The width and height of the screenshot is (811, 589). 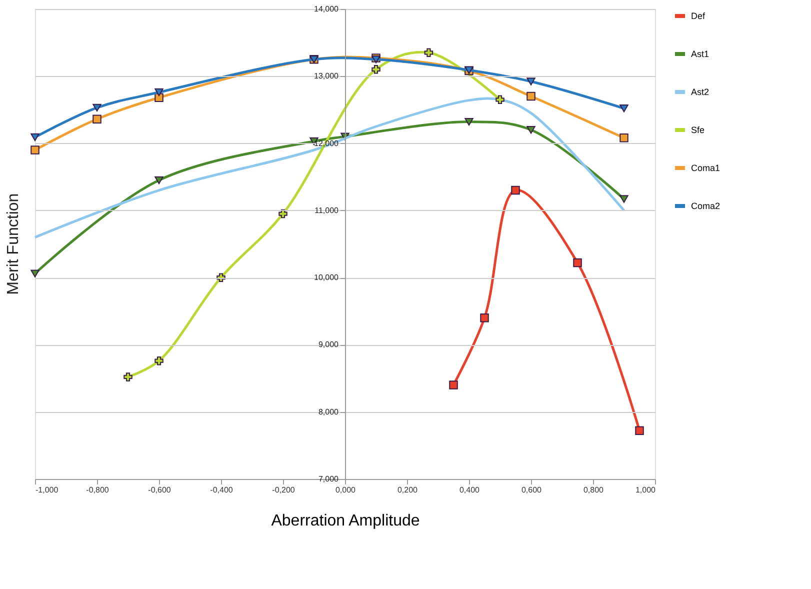 I want to click on y-tick-label: 7,000, so click(x=329, y=479).